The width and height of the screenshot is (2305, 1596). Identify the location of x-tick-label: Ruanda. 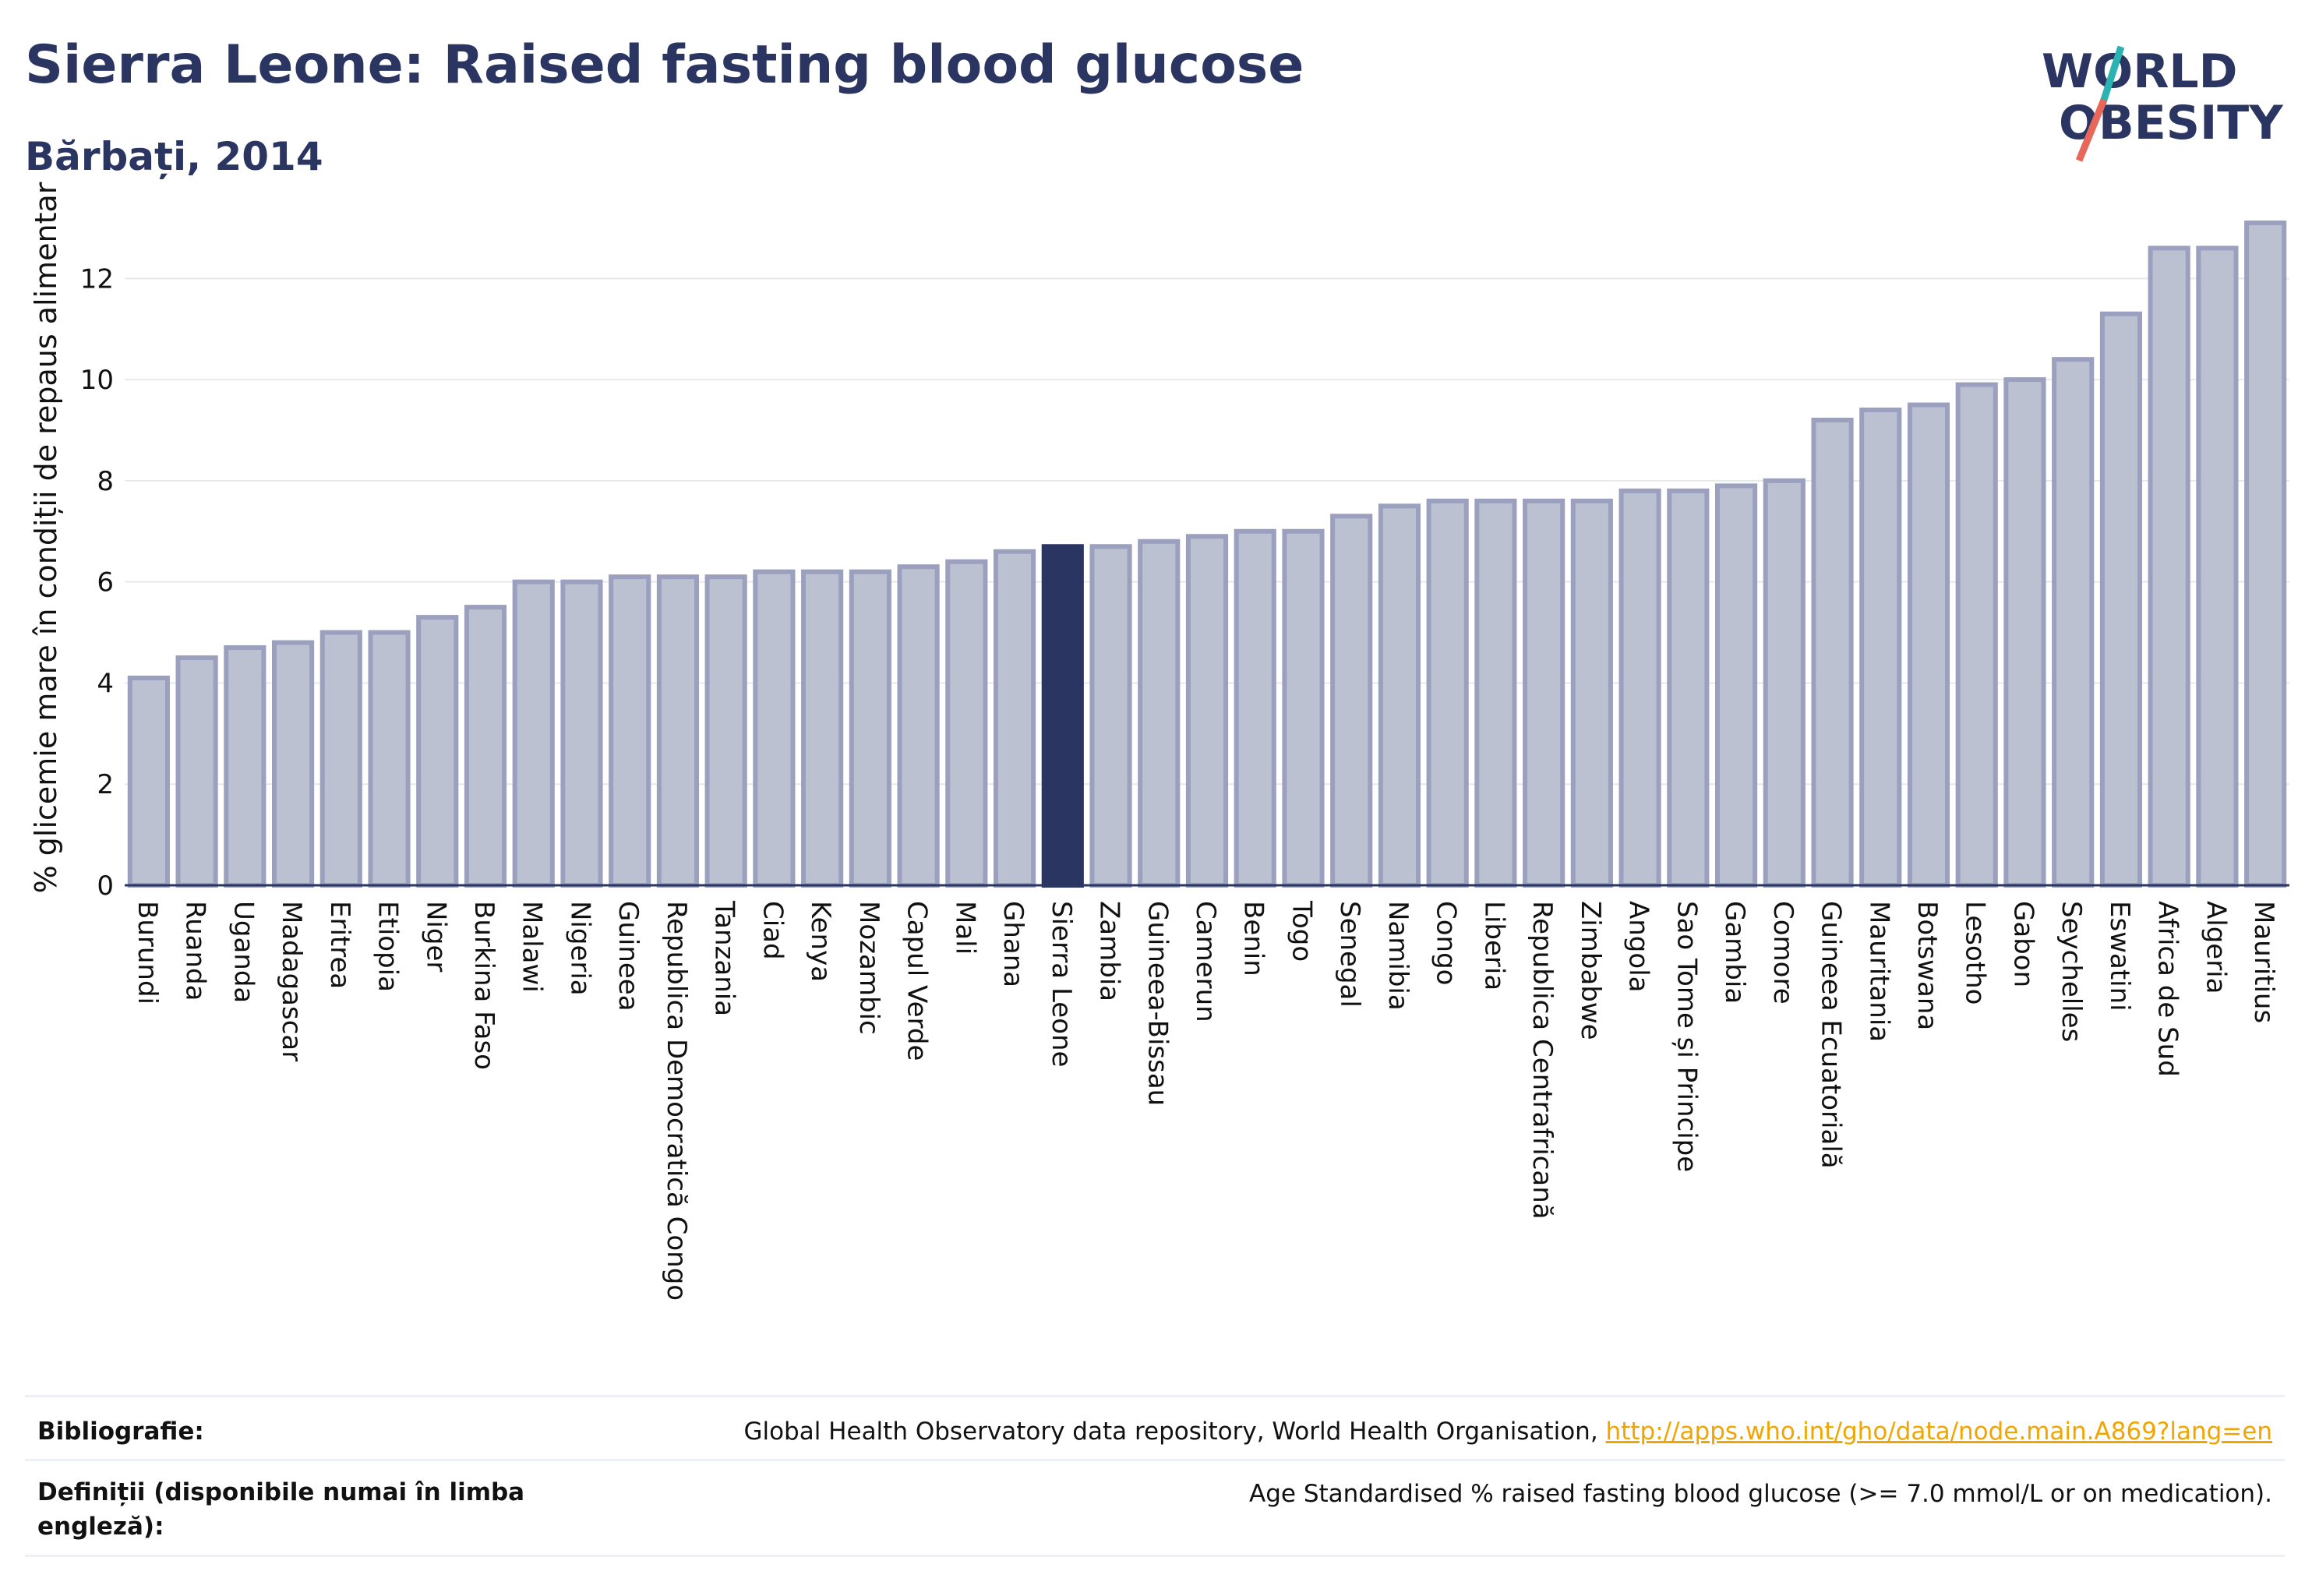
(195, 951).